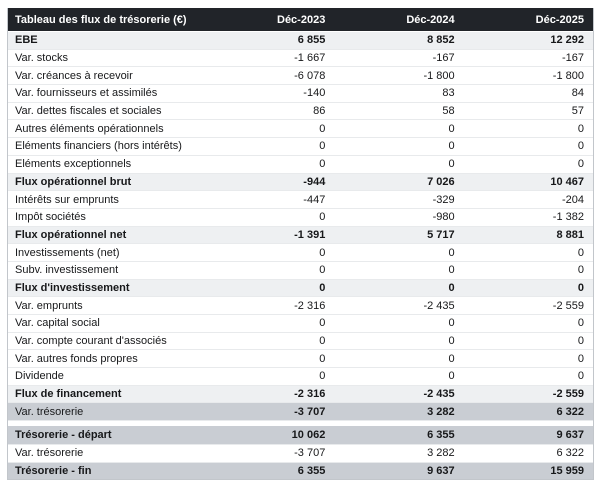  I want to click on row-value: 58, so click(448, 111).